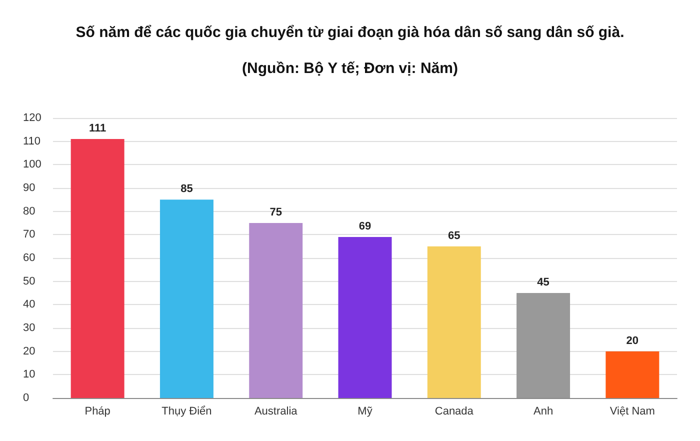 The height and width of the screenshot is (441, 700). What do you see at coordinates (32, 141) in the screenshot?
I see `y-tick-label: 110` at bounding box center [32, 141].